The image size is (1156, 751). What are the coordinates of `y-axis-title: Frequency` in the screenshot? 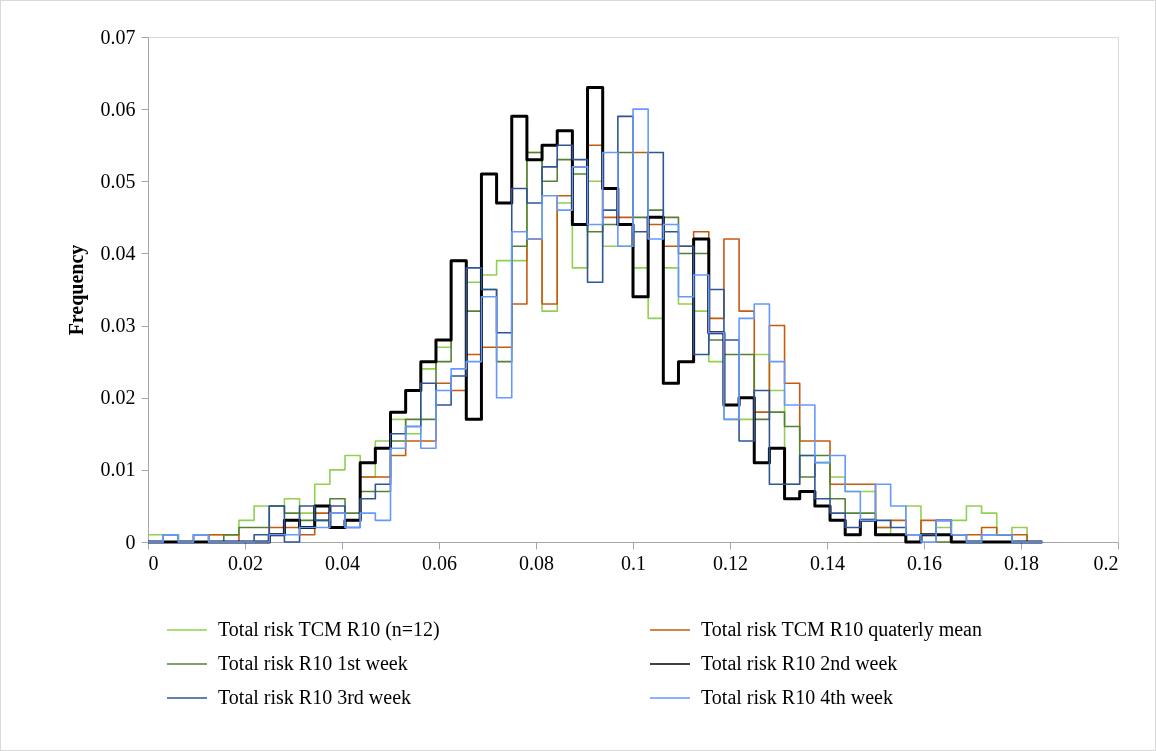 It's located at (76, 290).